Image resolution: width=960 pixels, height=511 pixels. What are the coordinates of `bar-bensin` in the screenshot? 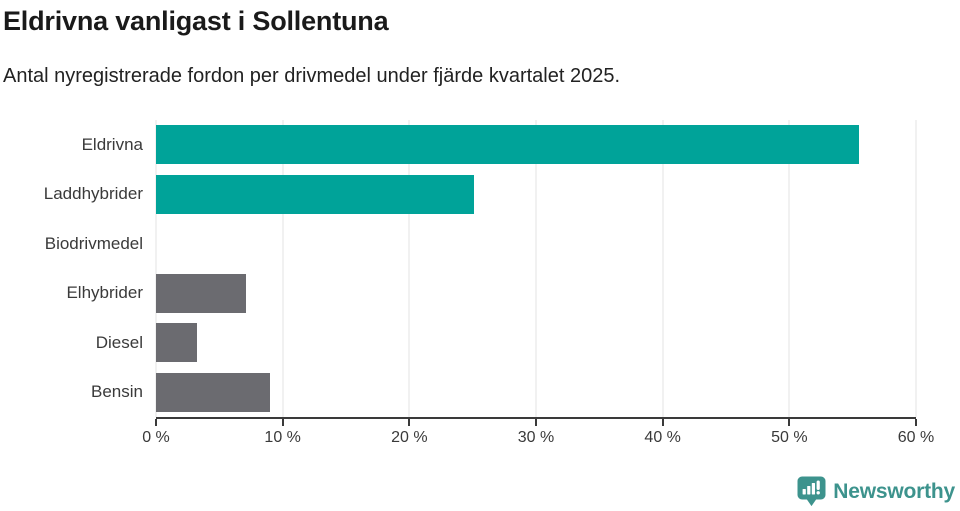 It's located at (213, 392).